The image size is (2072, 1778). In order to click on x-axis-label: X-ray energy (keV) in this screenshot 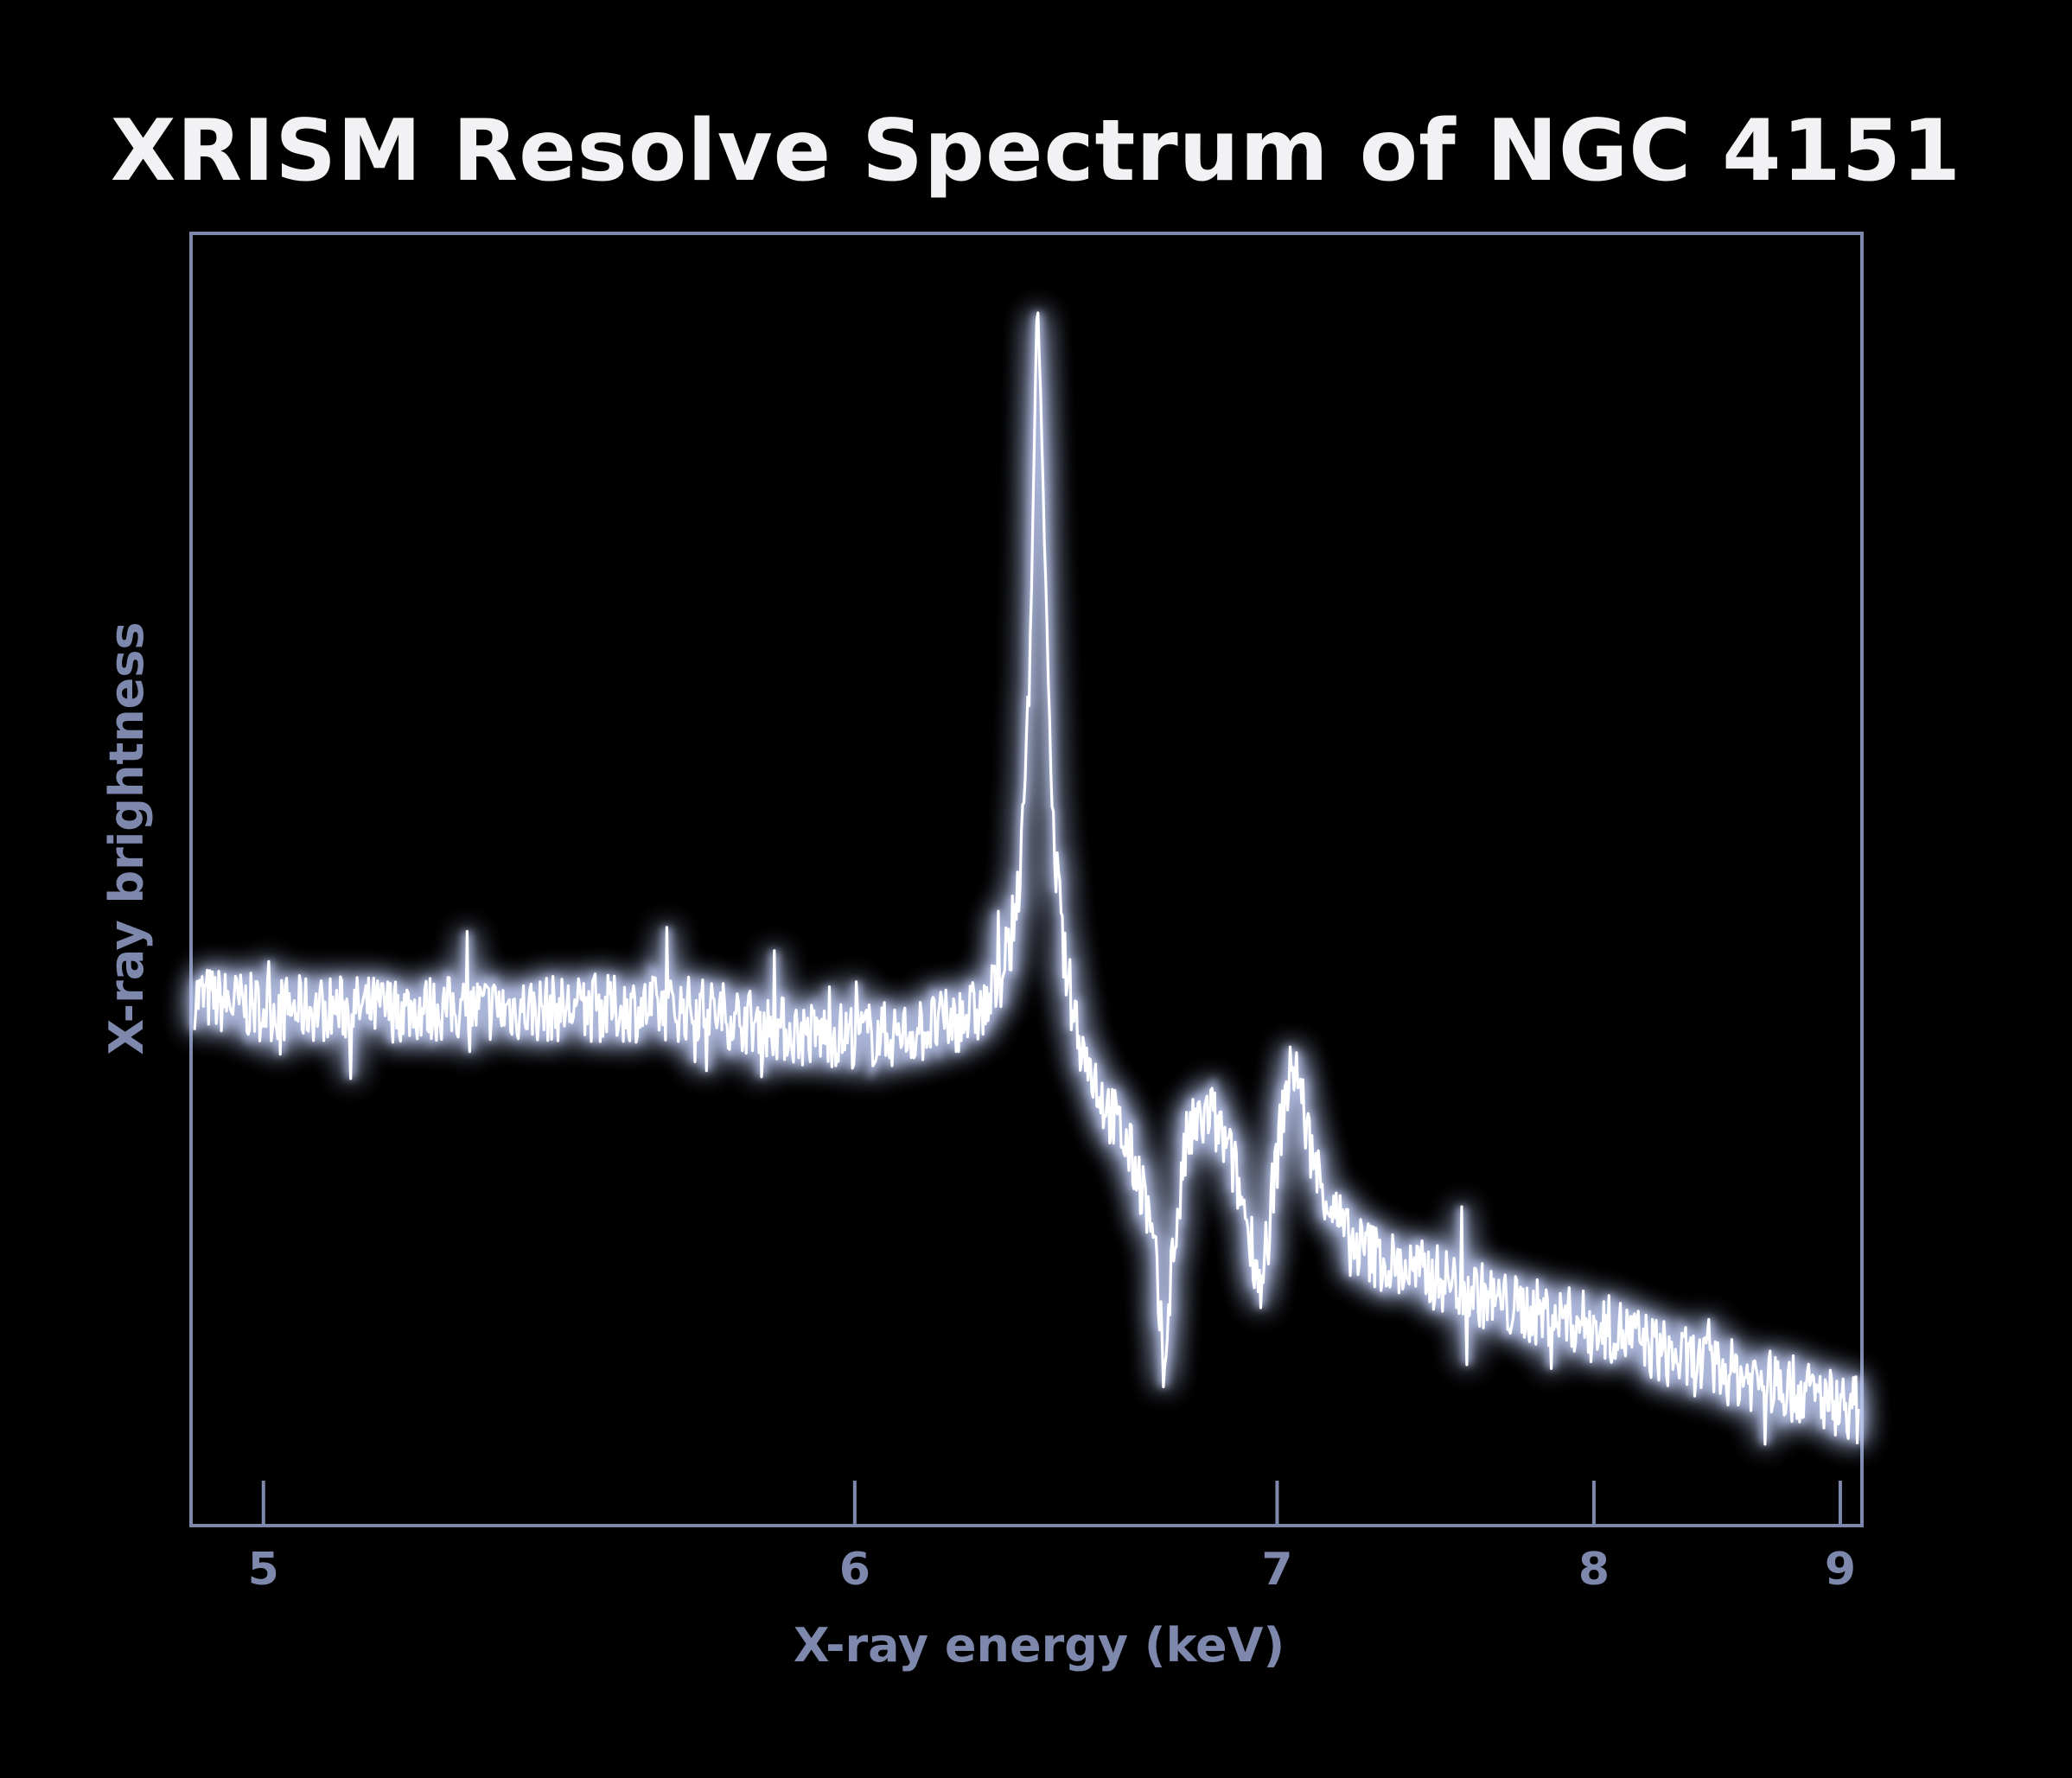, I will do `click(1040, 1645)`.